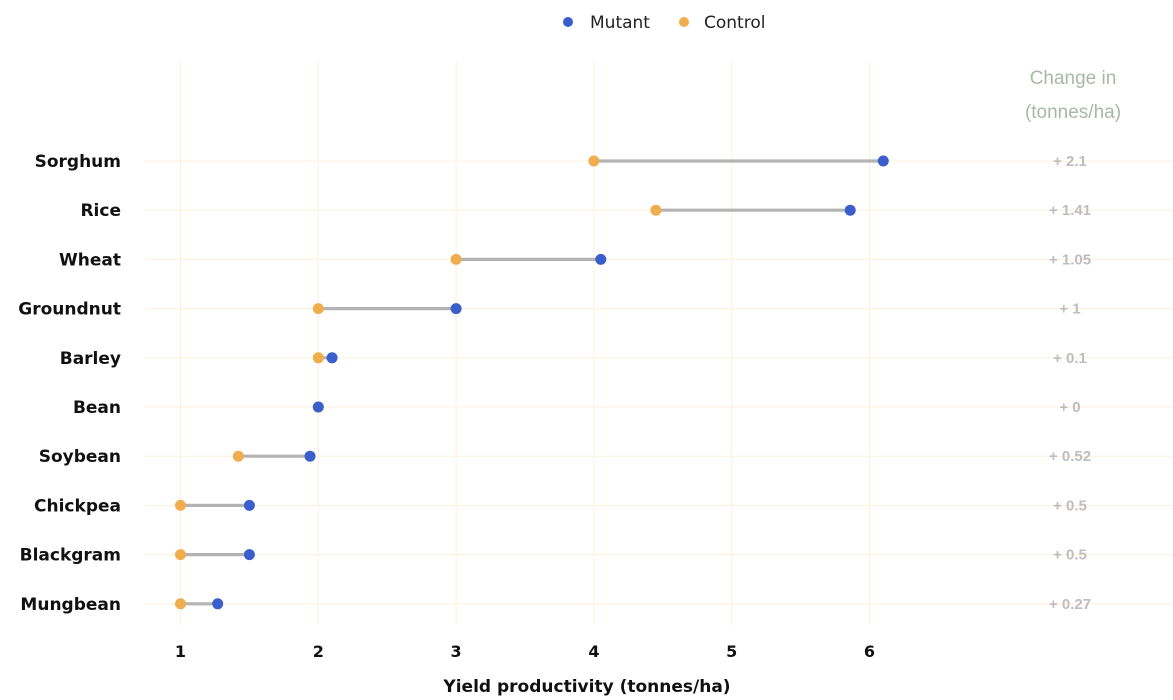 The image size is (1173, 700). I want to click on change-title-line-2: (tonnes/ha), so click(1073, 112).